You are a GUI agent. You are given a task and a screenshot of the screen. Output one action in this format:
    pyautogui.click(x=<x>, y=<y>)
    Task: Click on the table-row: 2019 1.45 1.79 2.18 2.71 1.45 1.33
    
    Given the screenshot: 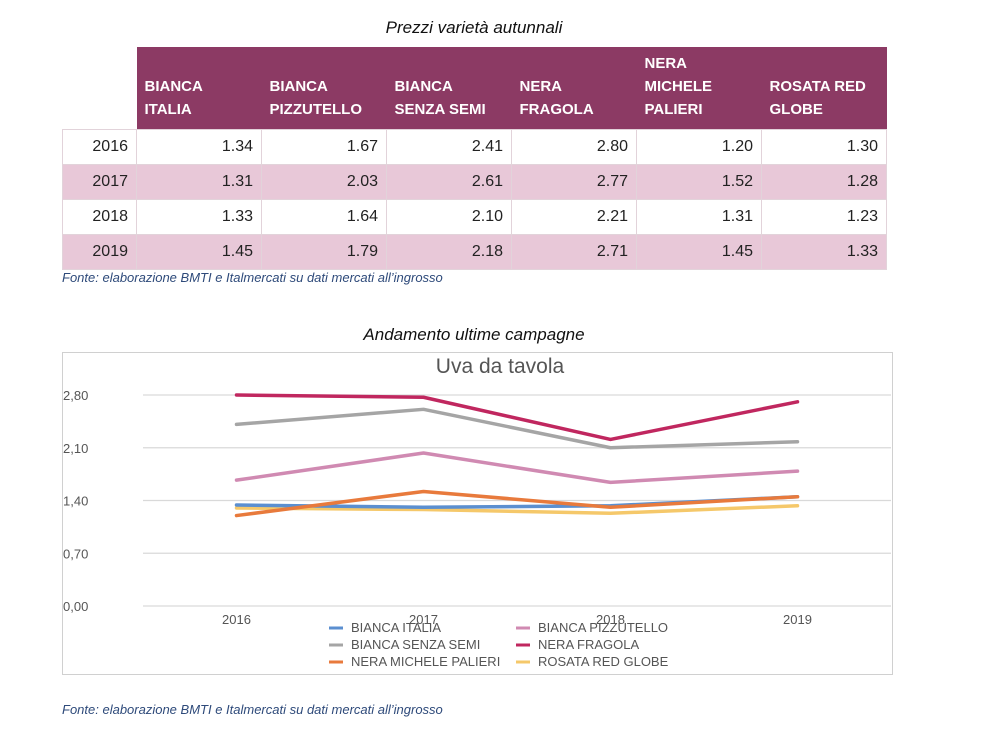 What is the action you would take?
    pyautogui.click(x=474, y=252)
    